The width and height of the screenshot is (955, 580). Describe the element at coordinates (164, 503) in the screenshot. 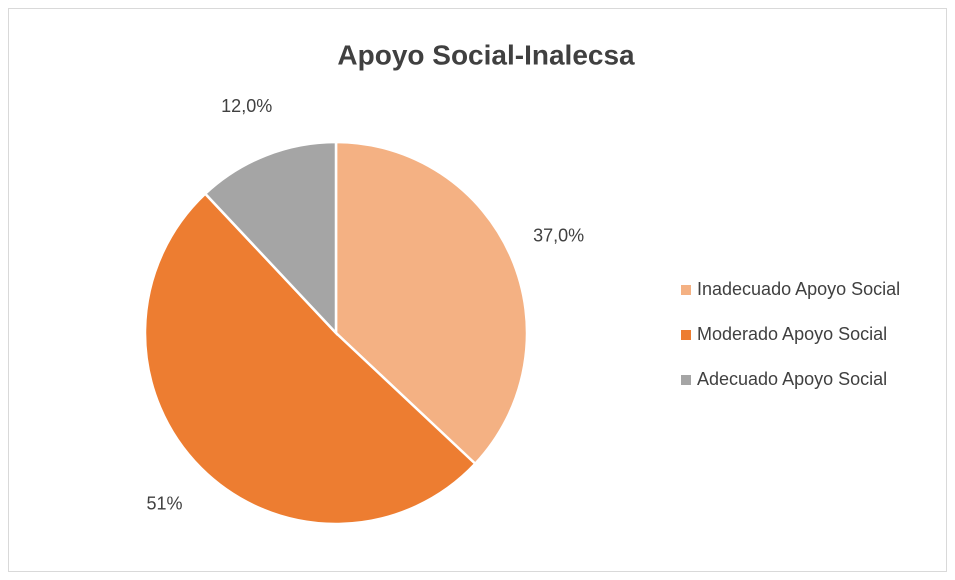

I see `data-label: 51%` at that location.